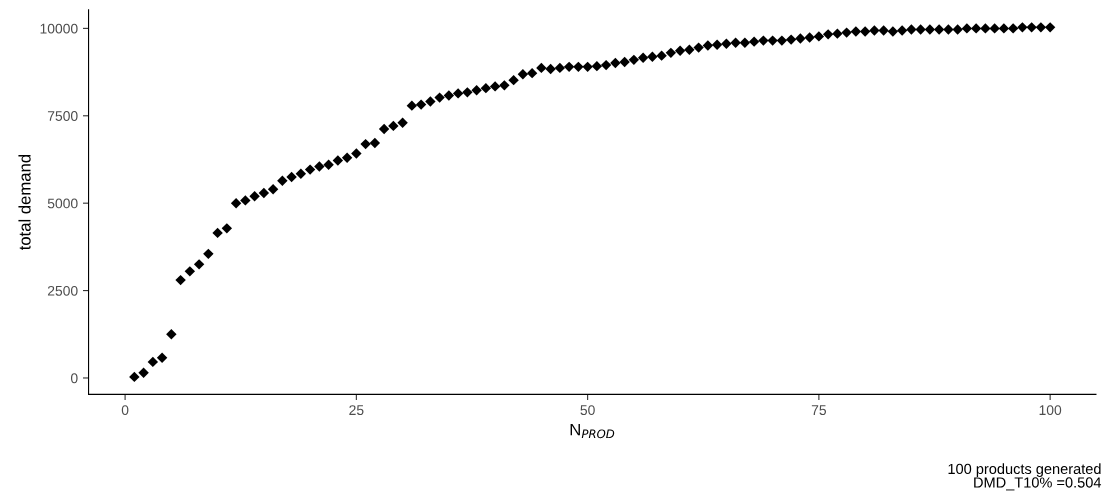  Describe the element at coordinates (592, 431) in the screenshot. I see `x-axis-title: N$_{PROD}$` at that location.